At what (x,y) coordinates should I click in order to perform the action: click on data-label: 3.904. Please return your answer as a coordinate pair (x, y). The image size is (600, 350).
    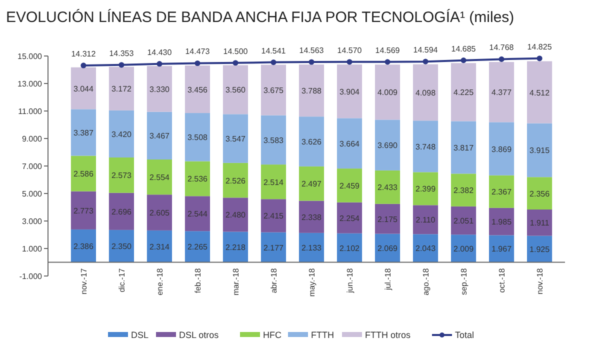
    Looking at the image, I should click on (349, 91).